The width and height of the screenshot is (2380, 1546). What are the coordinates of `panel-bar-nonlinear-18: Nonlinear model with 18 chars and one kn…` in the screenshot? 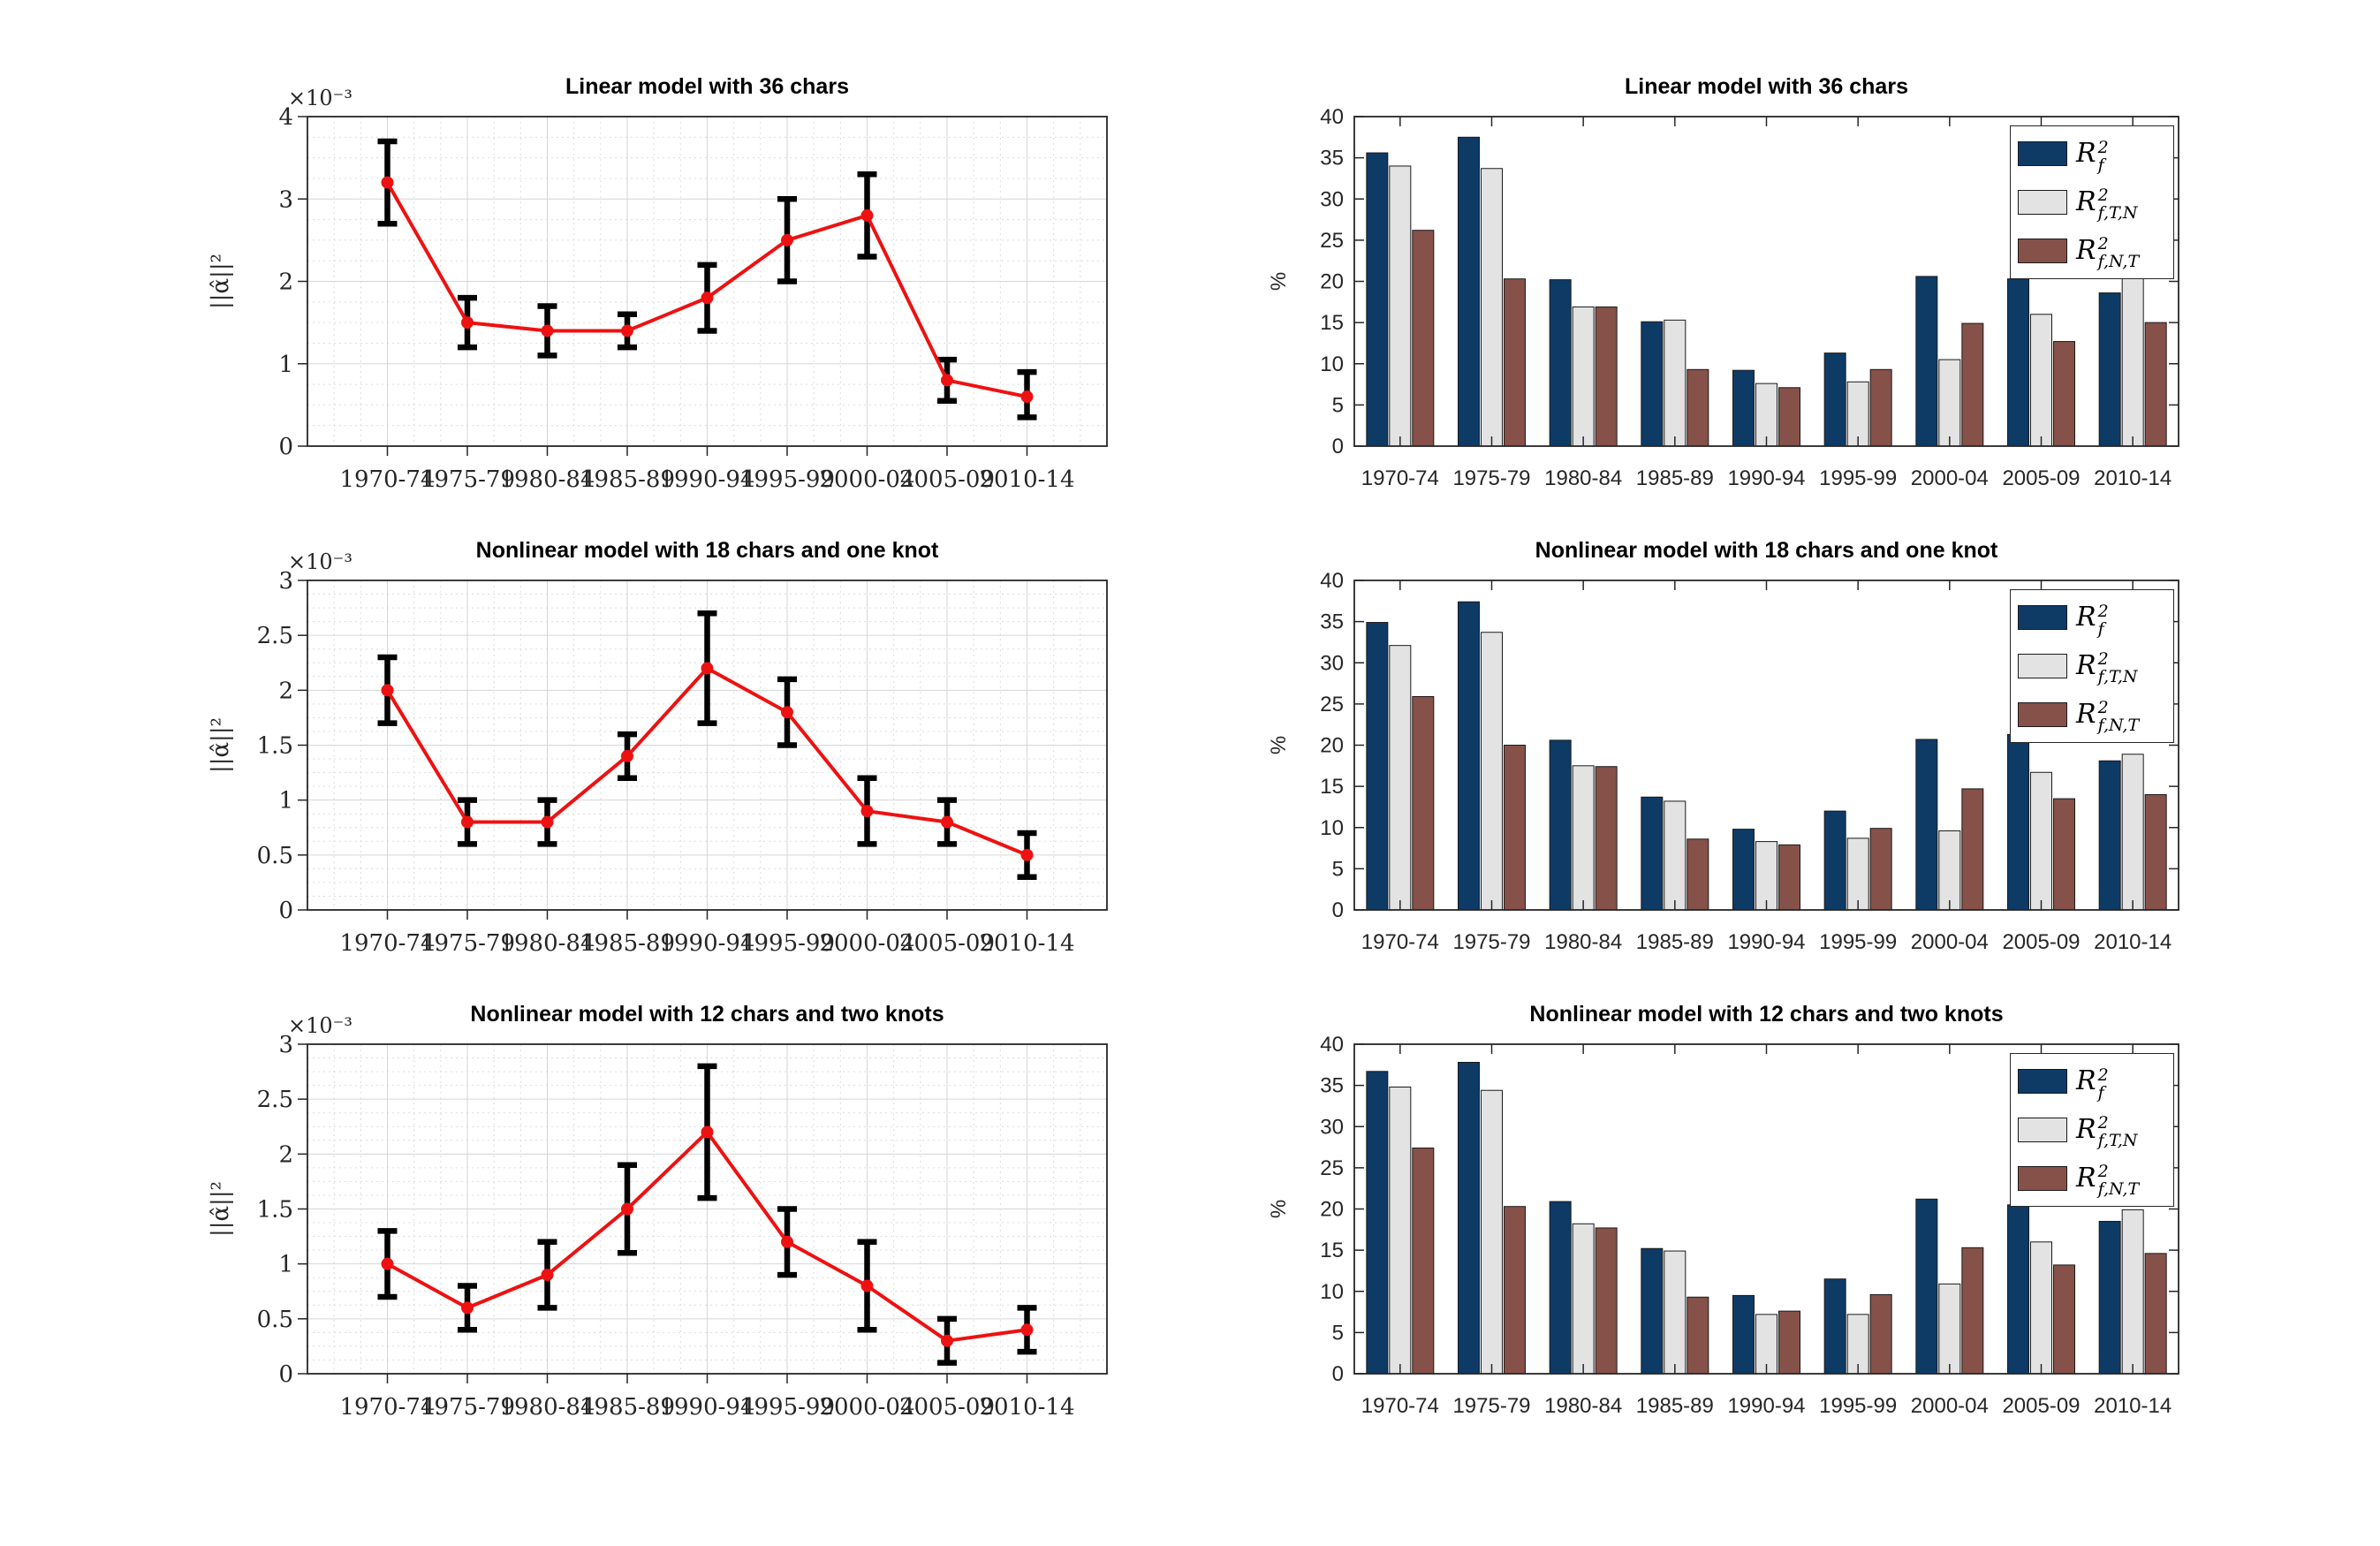 It's located at (1743, 757).